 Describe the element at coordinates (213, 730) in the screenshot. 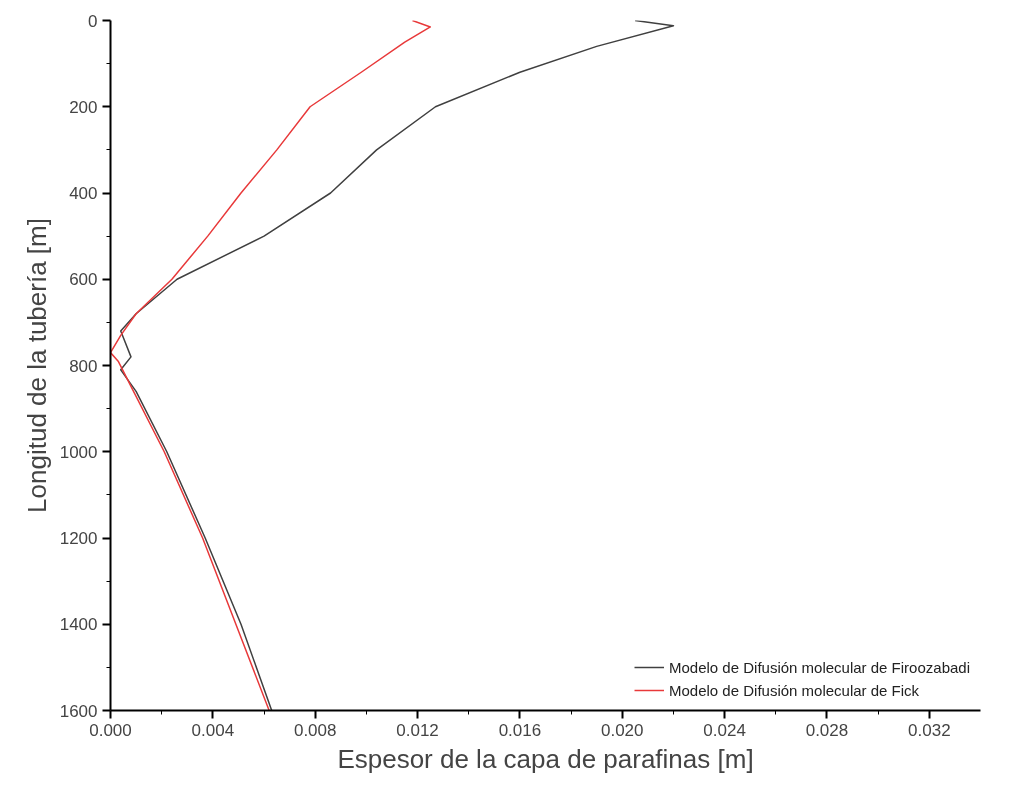

I see `x-tick-label: 0.004` at that location.